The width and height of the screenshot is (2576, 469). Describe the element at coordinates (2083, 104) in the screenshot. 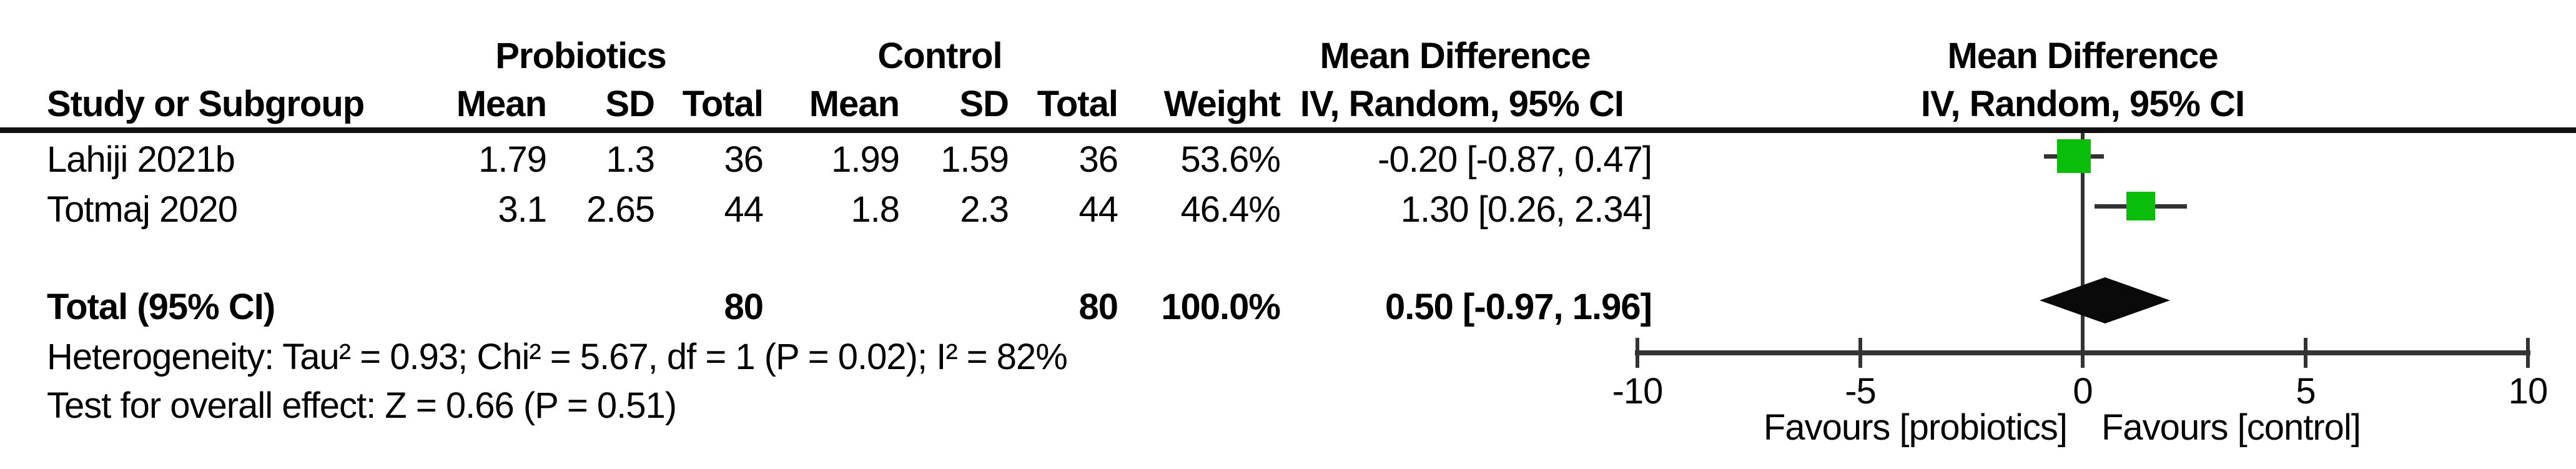

I see `plot-header-ci: IV, Random, 95% CI` at that location.